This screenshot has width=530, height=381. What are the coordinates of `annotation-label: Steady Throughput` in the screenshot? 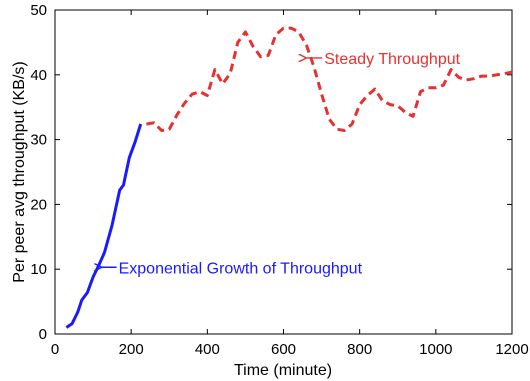 It's located at (392, 59).